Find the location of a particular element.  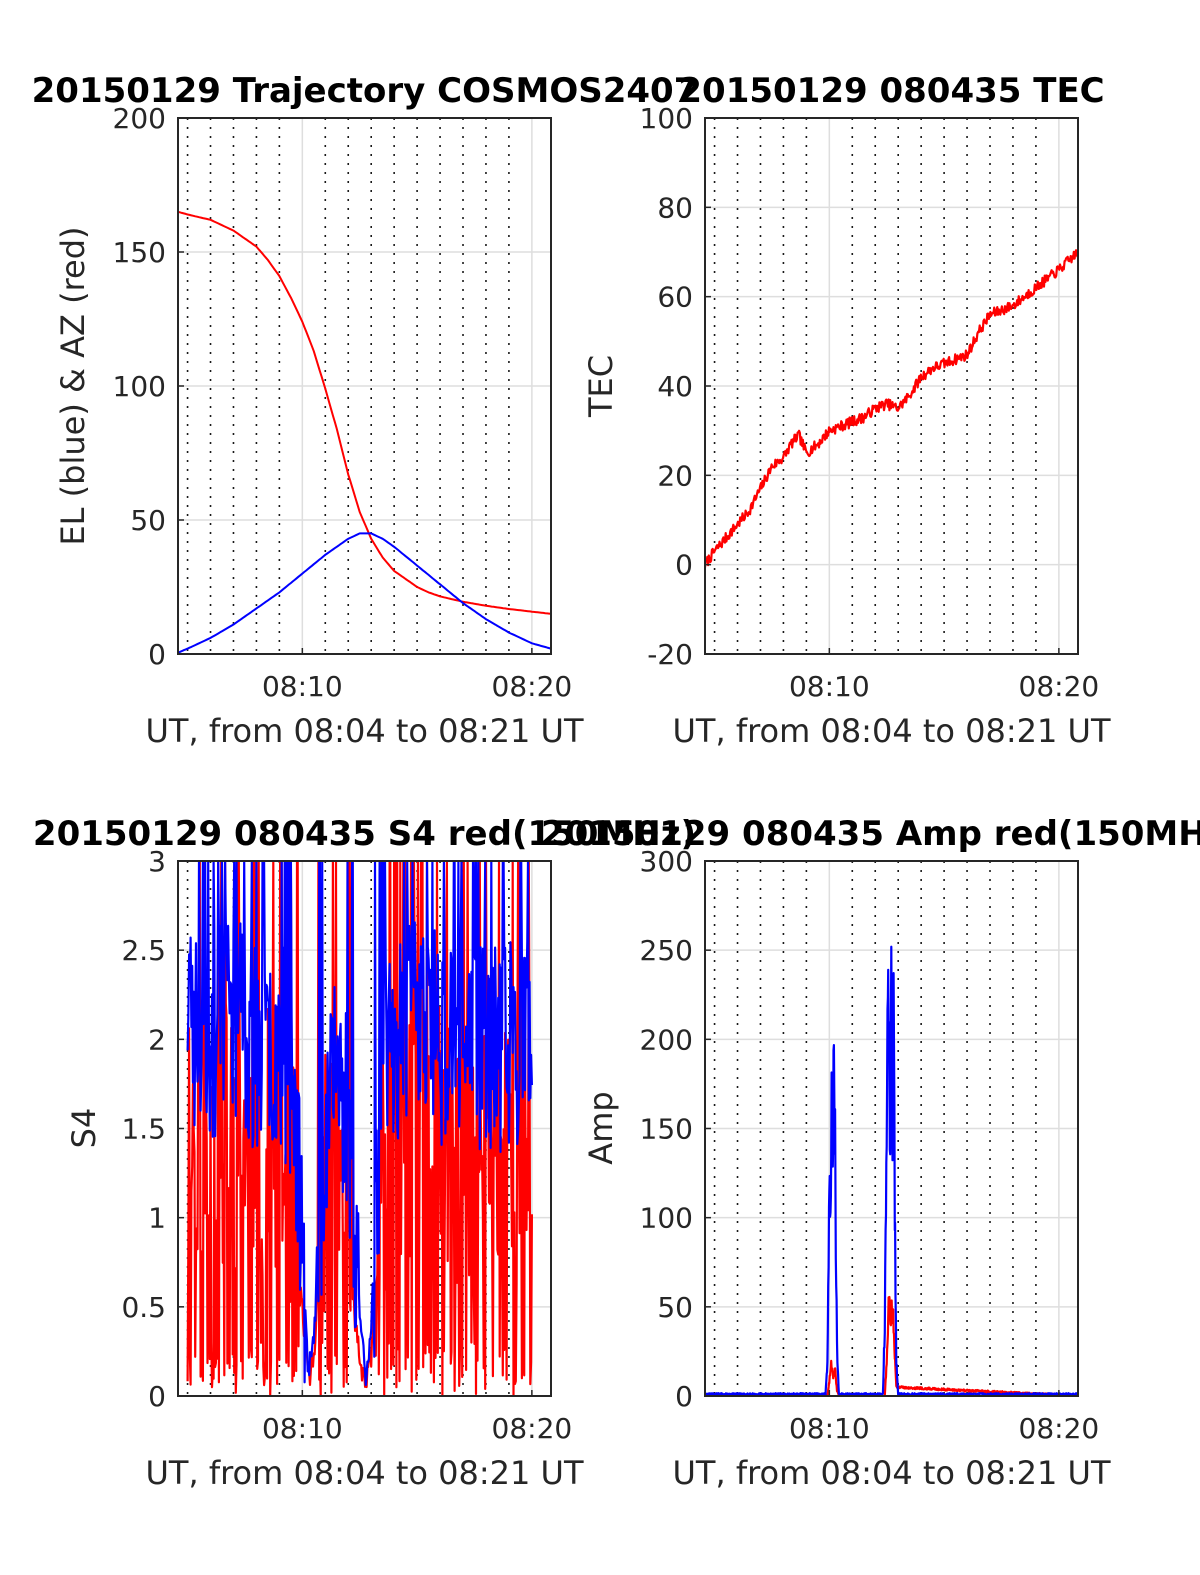

amp-x-axis-label: UT, from 08:04 to 08:21 UT is located at coordinates (892, 1473).